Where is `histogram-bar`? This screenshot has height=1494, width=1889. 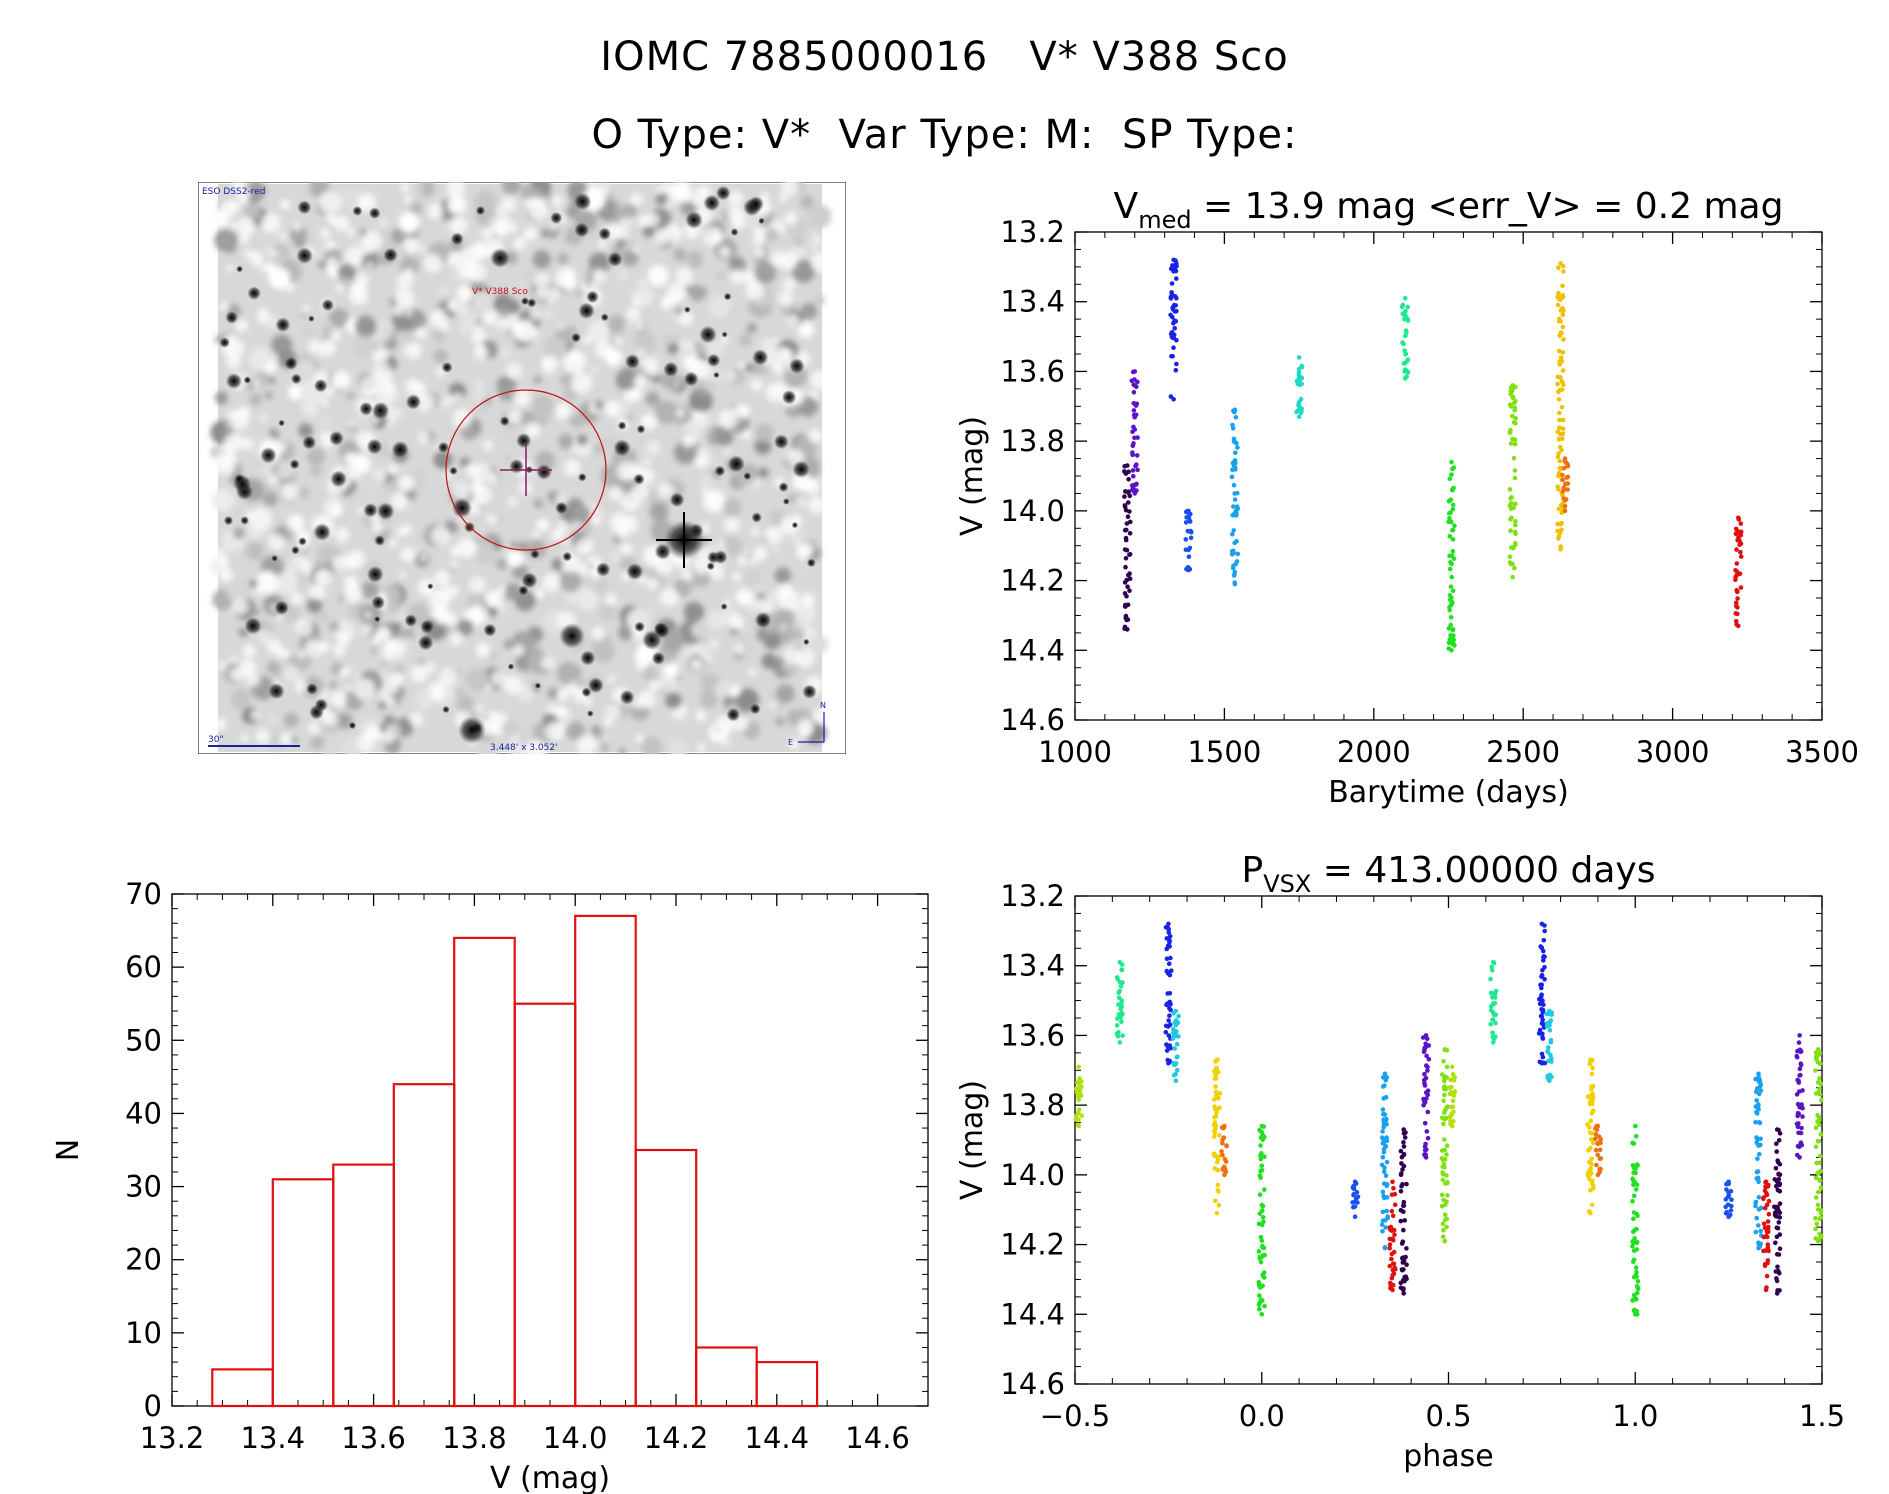
histogram-bar is located at coordinates (666, 1278).